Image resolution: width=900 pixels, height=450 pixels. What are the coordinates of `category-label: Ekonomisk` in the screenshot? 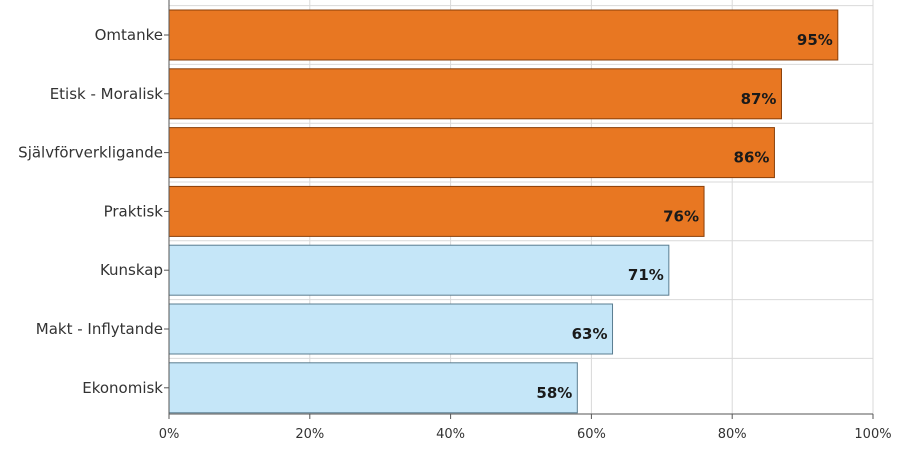 It's located at (122, 388).